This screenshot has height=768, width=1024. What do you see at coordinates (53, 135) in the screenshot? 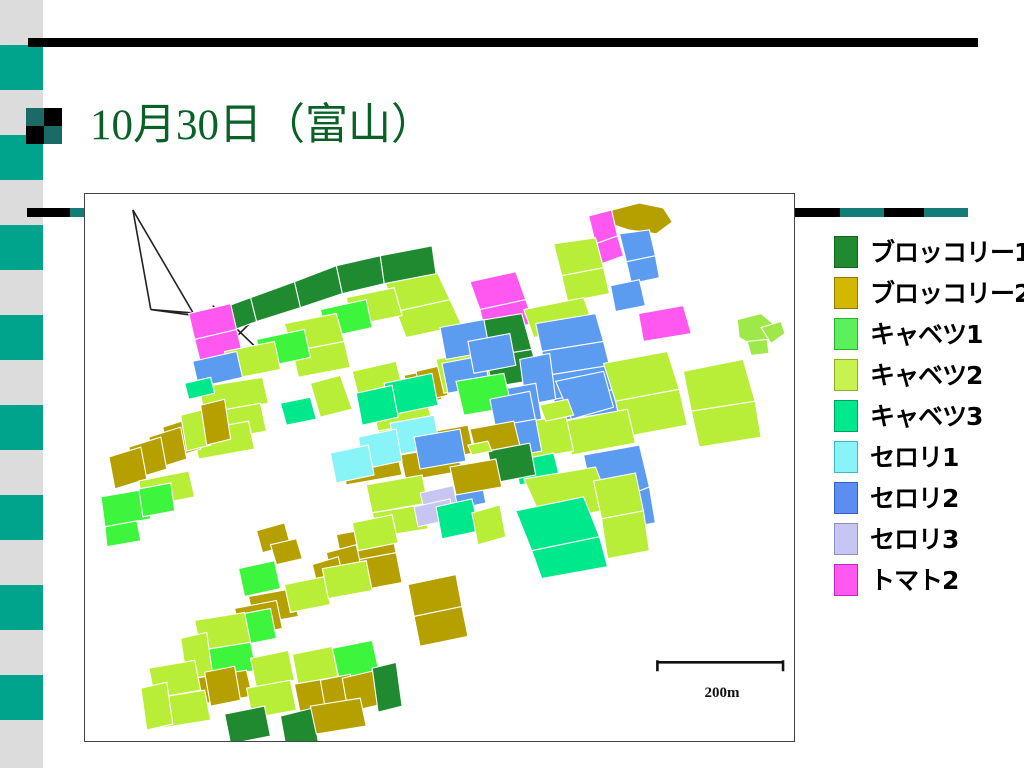
I see `bullet-quadrant-br` at bounding box center [53, 135].